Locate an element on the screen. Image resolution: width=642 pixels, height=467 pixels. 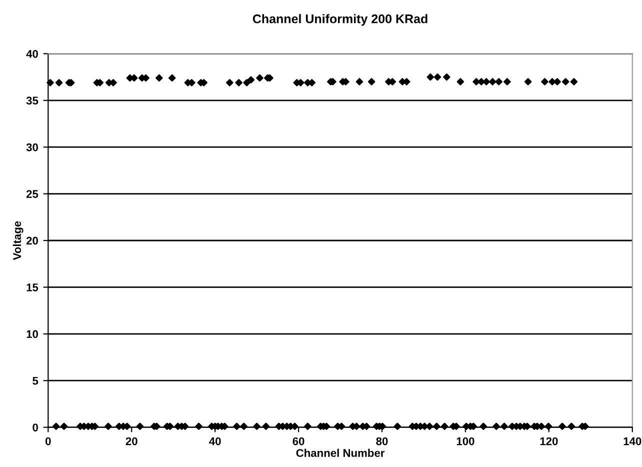
y-tick-label: 5 is located at coordinates (35, 380).